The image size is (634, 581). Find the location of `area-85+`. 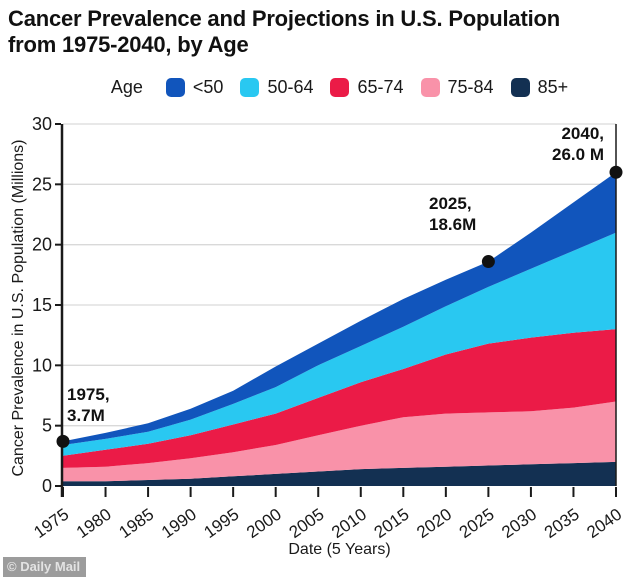

area-85+ is located at coordinates (339, 473).